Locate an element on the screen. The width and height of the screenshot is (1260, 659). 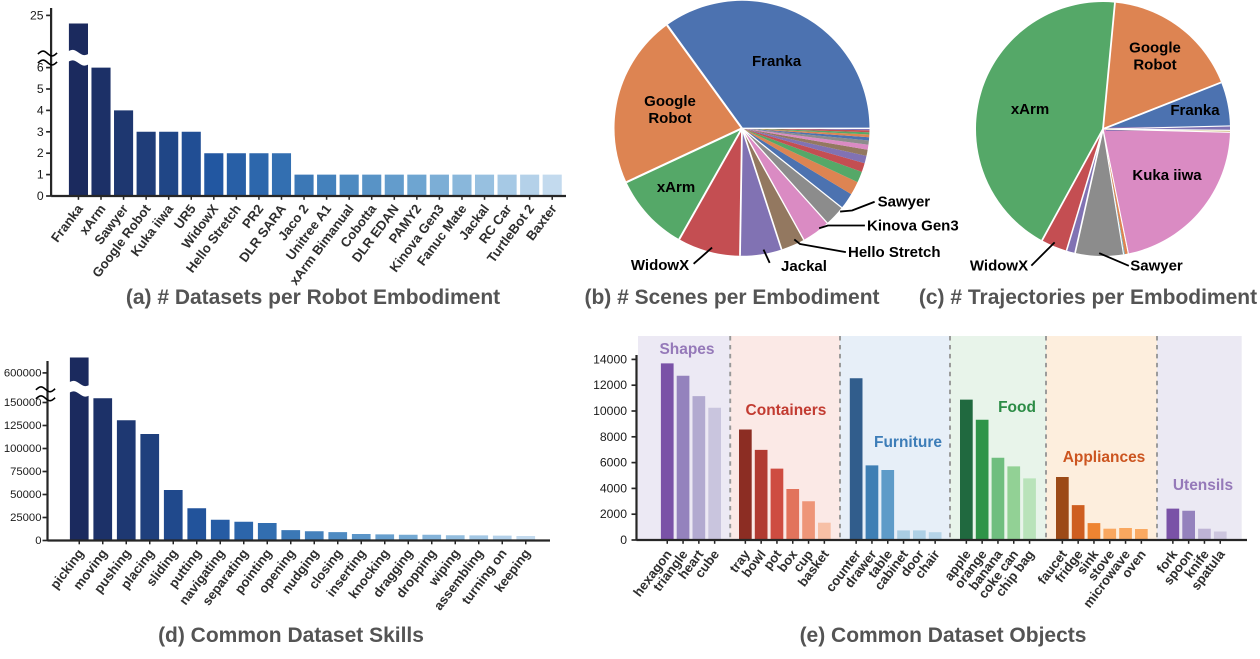
svg-text: 5 is located at coordinates (40, 89).